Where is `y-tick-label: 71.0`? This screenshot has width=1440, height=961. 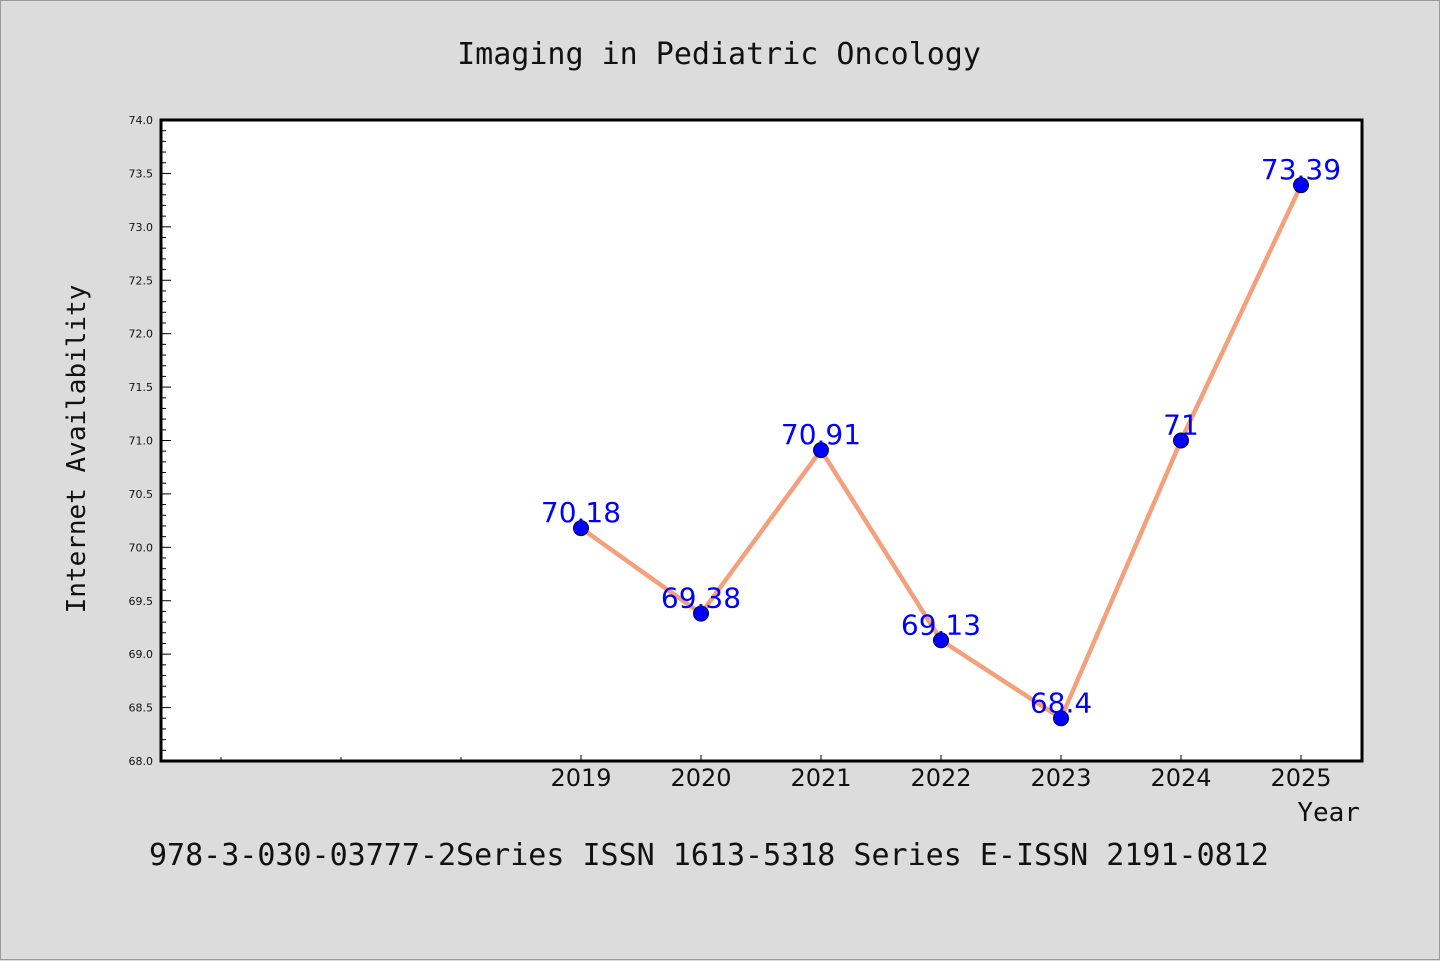
y-tick-label: 71.0 is located at coordinates (141, 441).